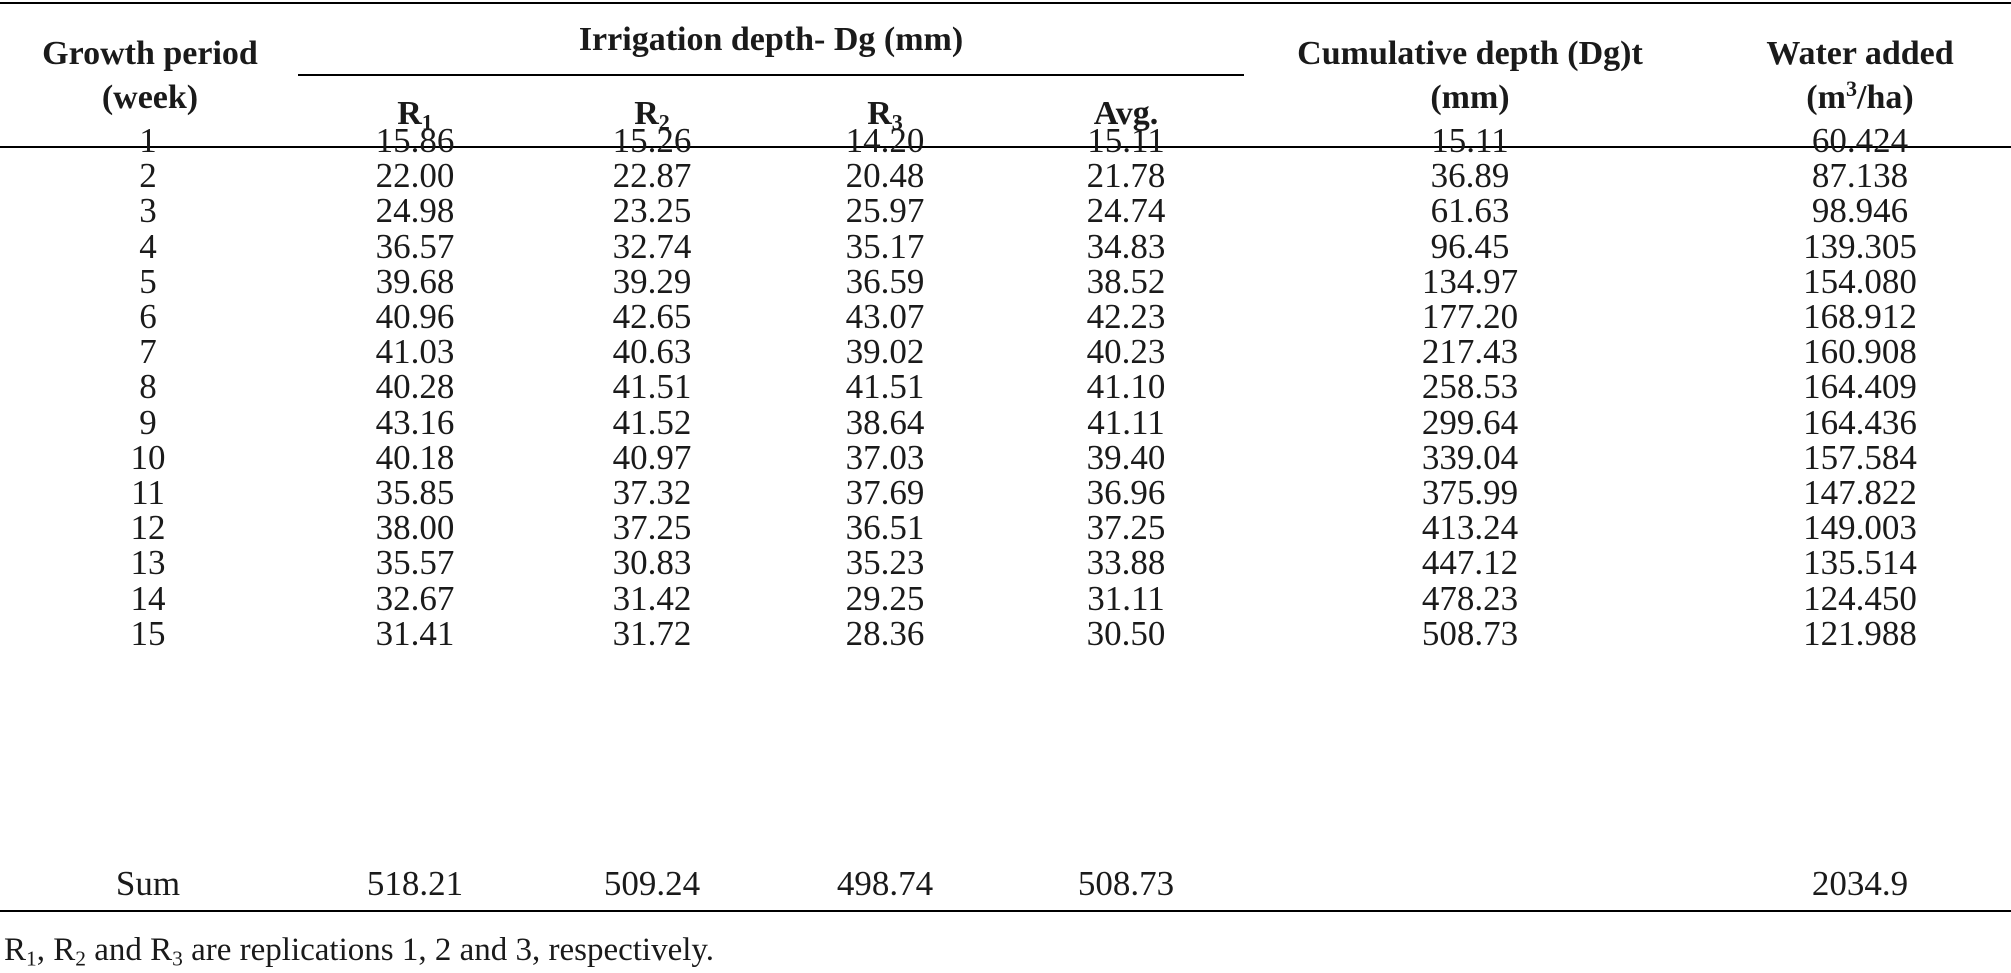 The width and height of the screenshot is (2011, 973). What do you see at coordinates (1126, 352) in the screenshot?
I see `cell-avg: 40.23` at bounding box center [1126, 352].